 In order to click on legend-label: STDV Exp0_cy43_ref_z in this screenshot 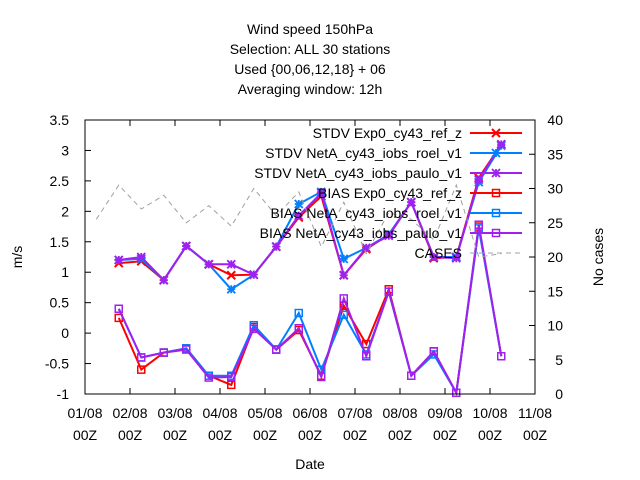, I will do `click(387, 133)`.